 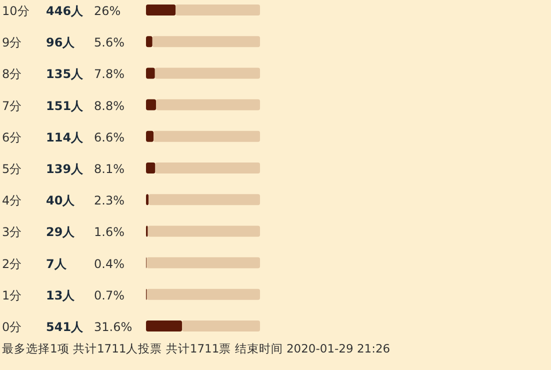 I want to click on data-label: 2.3%, so click(x=109, y=201).